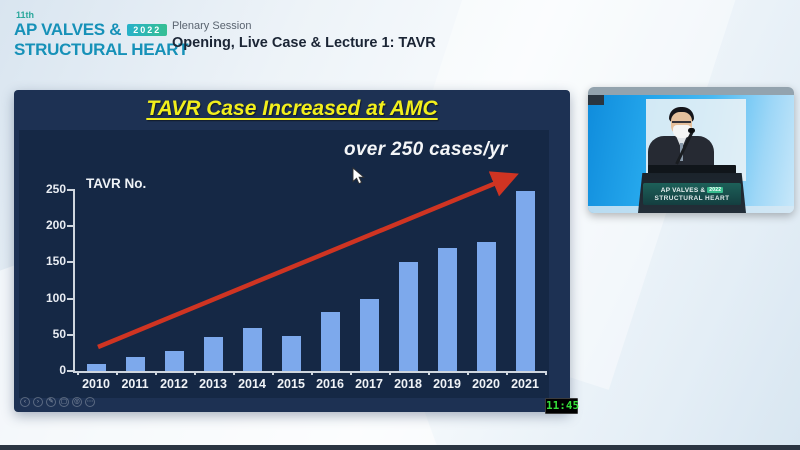 The image size is (800, 450). What do you see at coordinates (408, 316) in the screenshot?
I see `bar-2018` at bounding box center [408, 316].